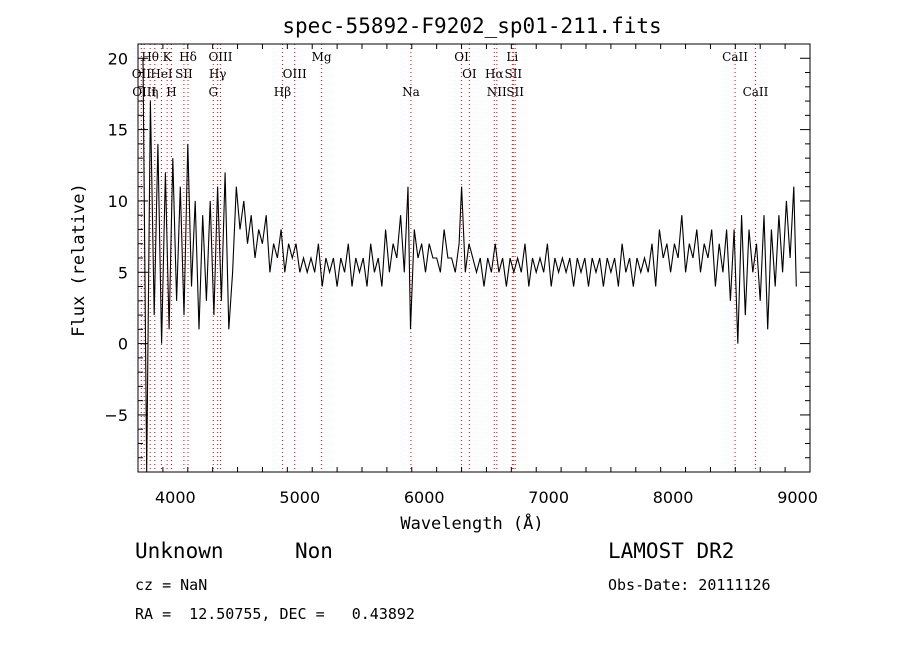 Image resolution: width=900 pixels, height=650 pixels. I want to click on marker-label-14: Hα, so click(494, 74).